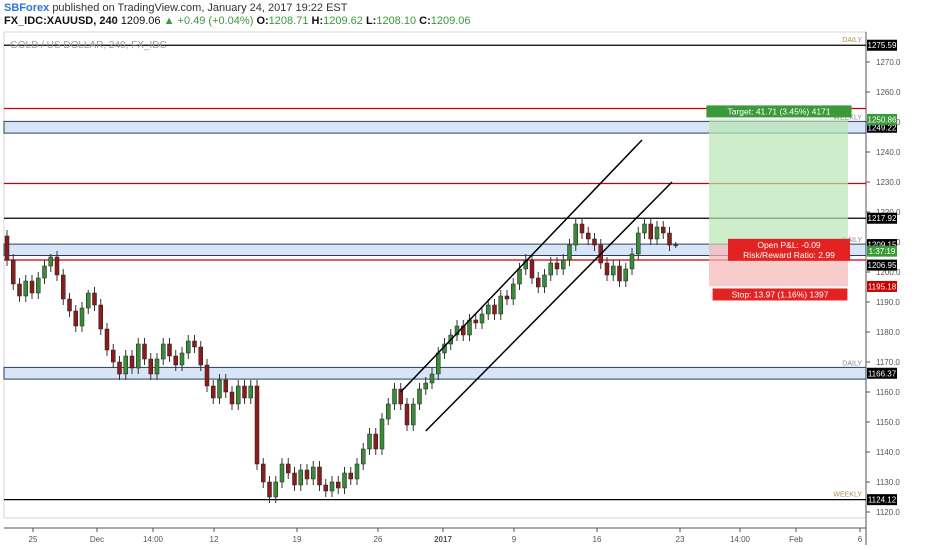 The image size is (932, 550). I want to click on channel-upper-line, so click(521, 266).